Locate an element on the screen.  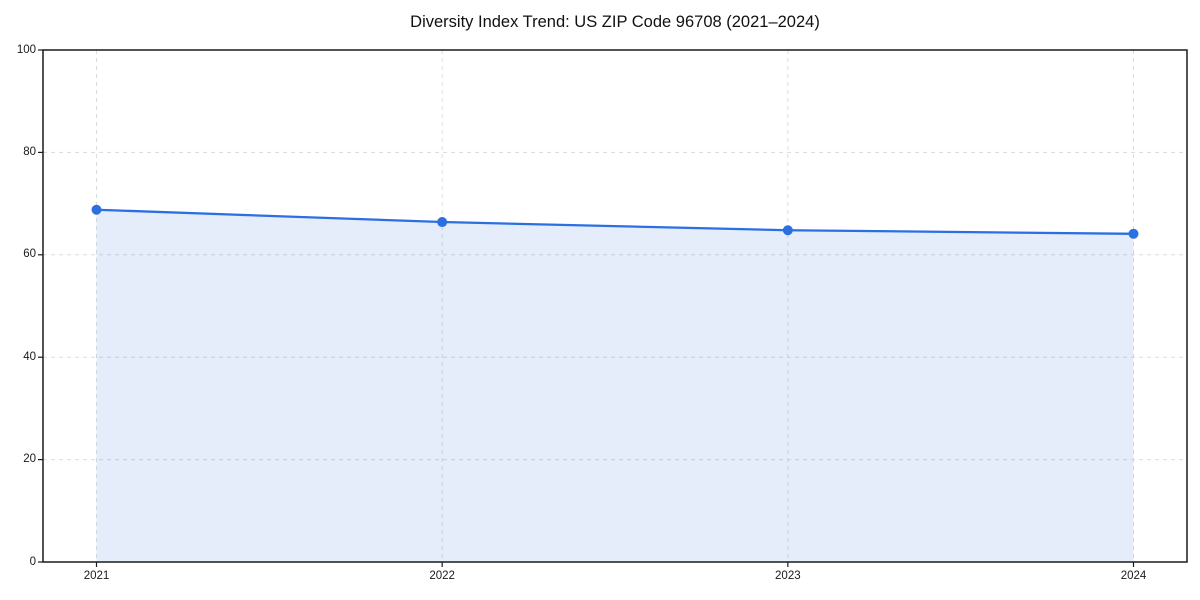
y-tick-label: 60 is located at coordinates (29, 254).